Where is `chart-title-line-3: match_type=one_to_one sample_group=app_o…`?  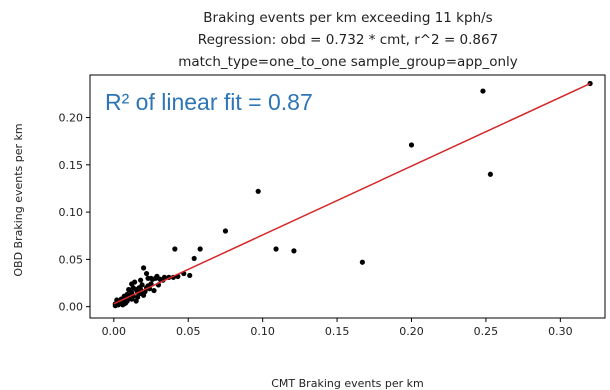
chart-title-line-3: match_type=one_to_one sample_group=app_o… is located at coordinates (348, 62).